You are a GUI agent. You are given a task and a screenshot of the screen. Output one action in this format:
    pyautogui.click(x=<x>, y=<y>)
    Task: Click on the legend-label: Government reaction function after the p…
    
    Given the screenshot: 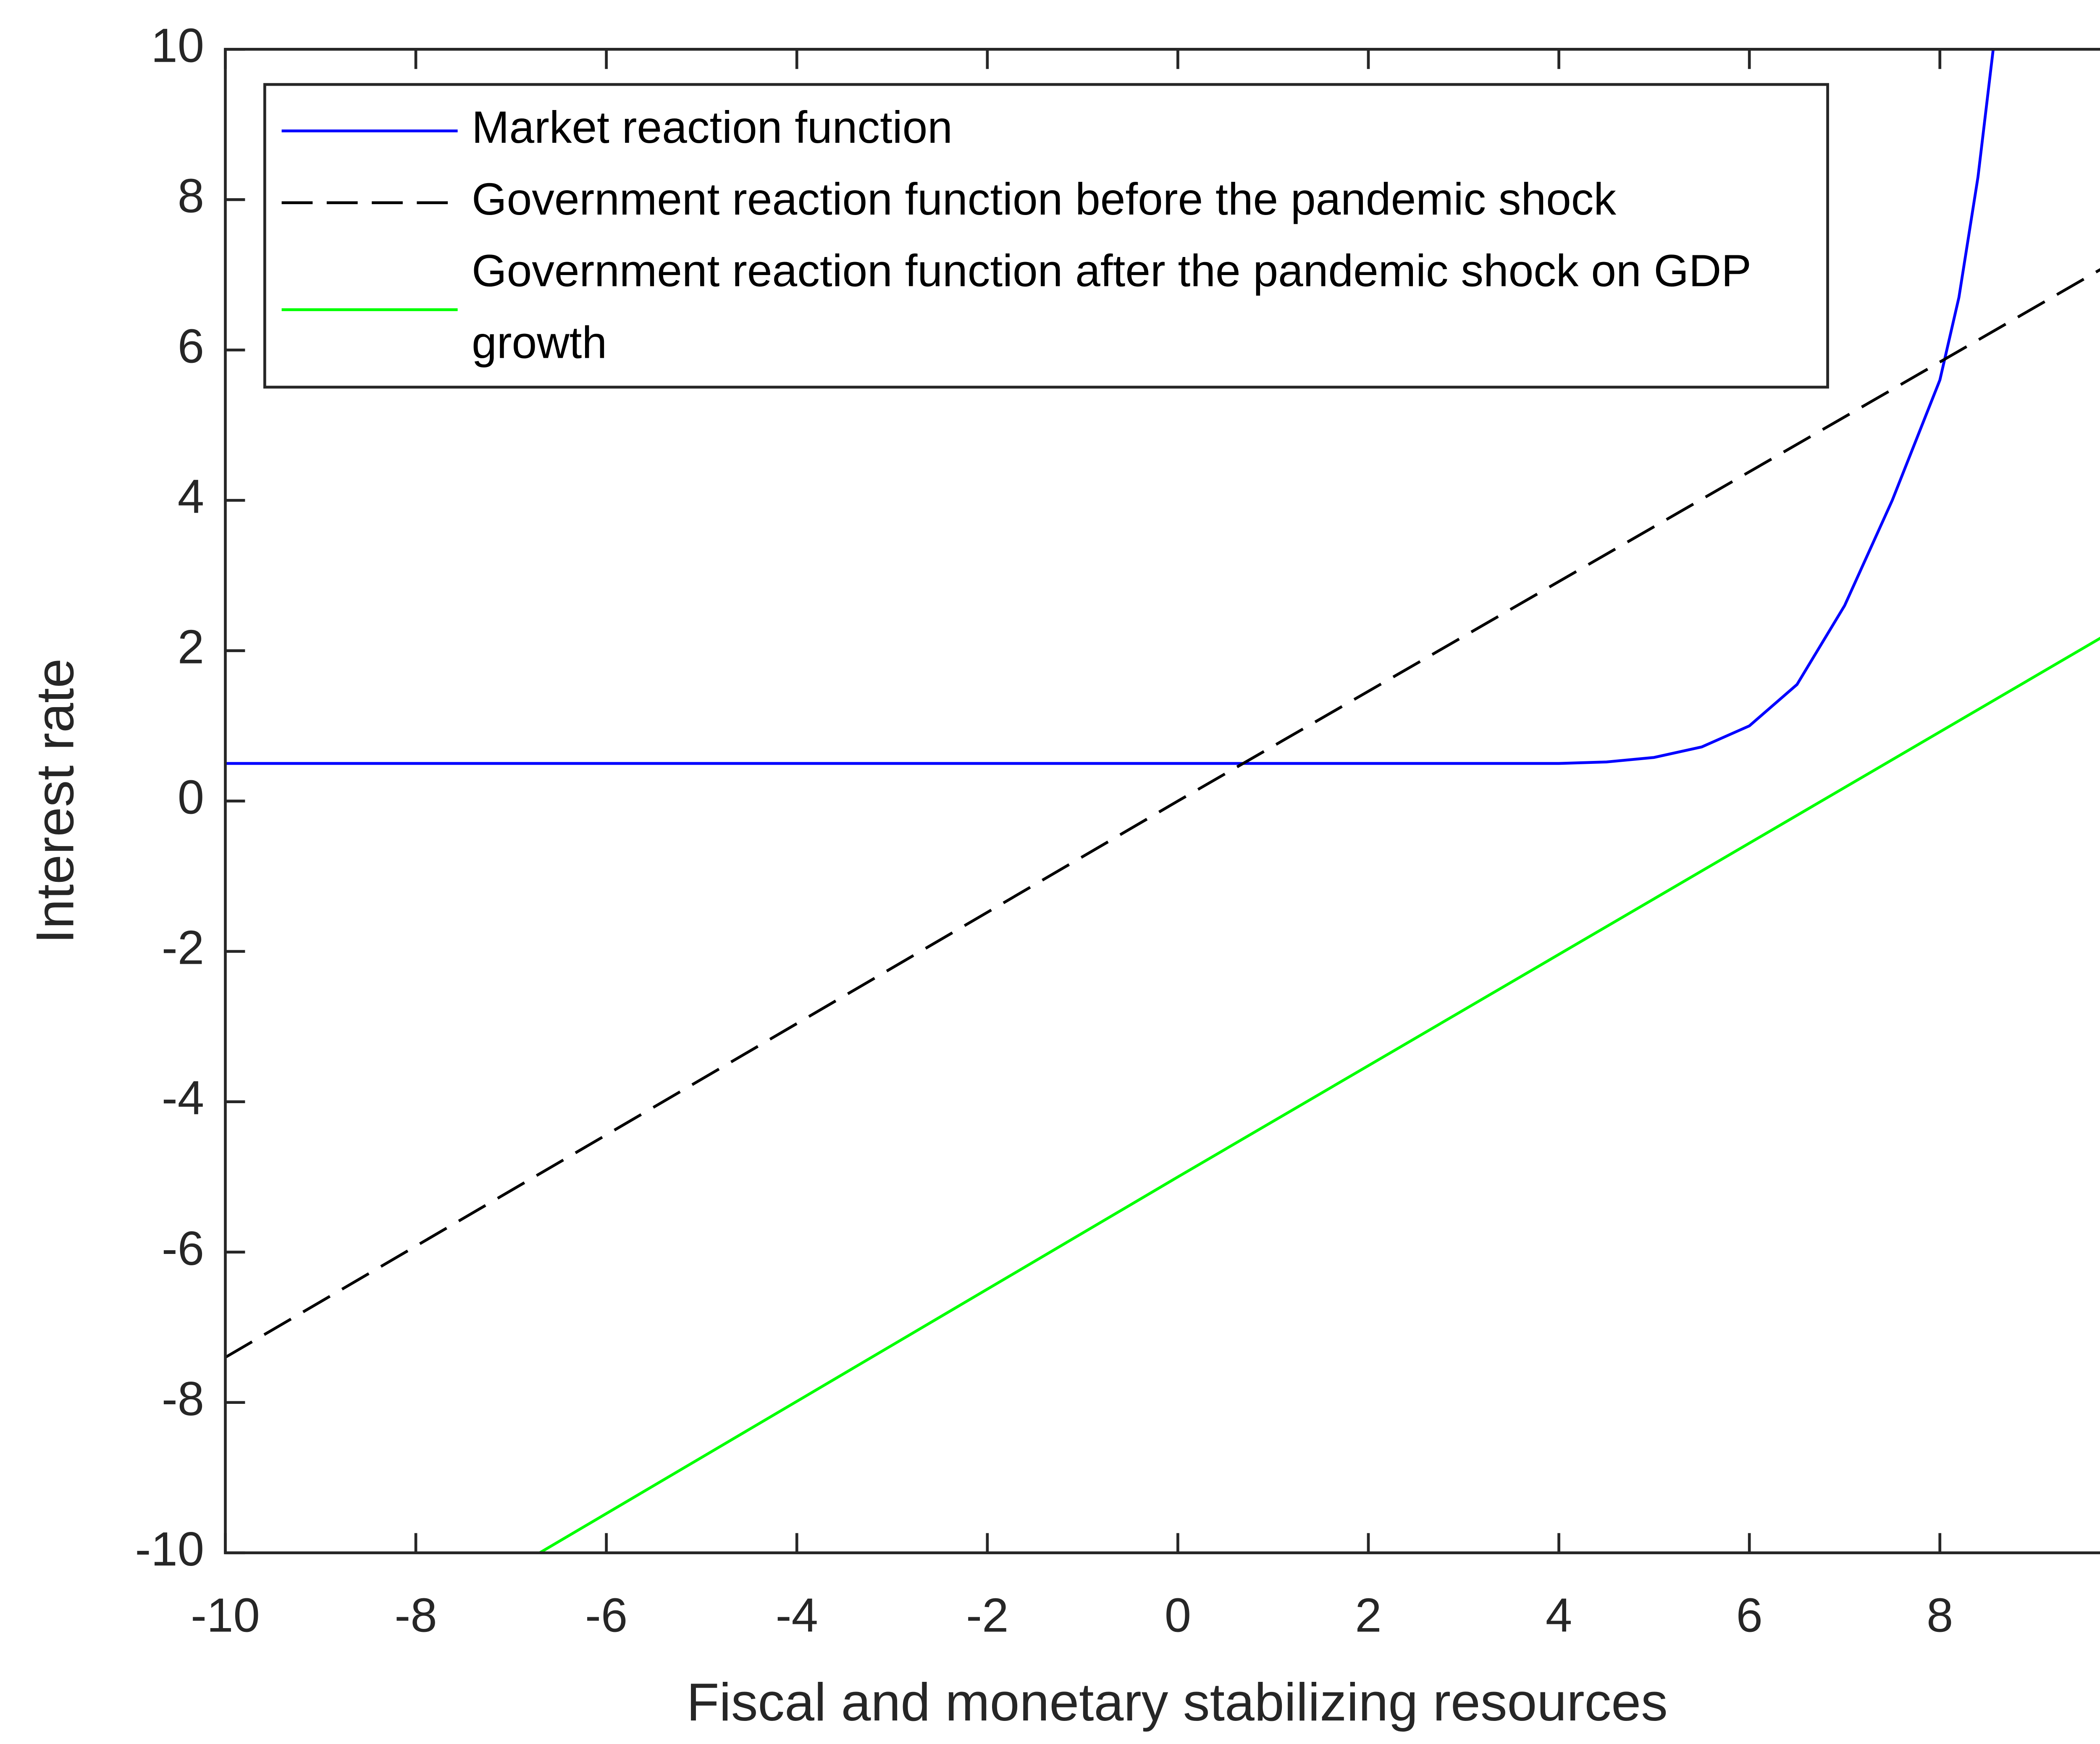 What is the action you would take?
    pyautogui.click(x=1117, y=307)
    